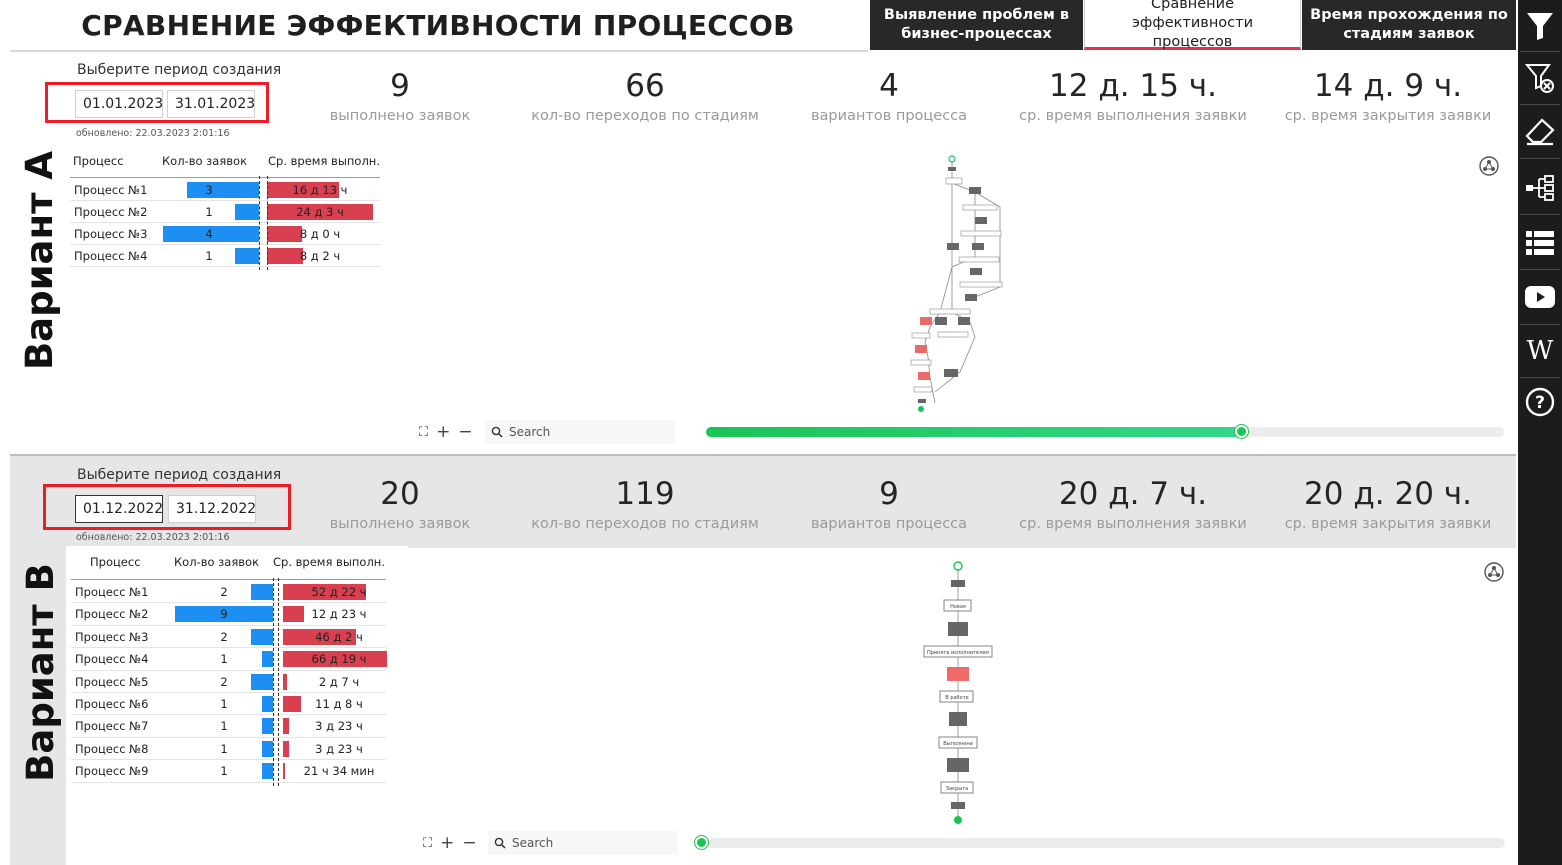  What do you see at coordinates (1133, 97) in the screenshot?
I see `kpi-avg-completion: 12 д. 15 ч. ср. время выполнения заявки` at bounding box center [1133, 97].